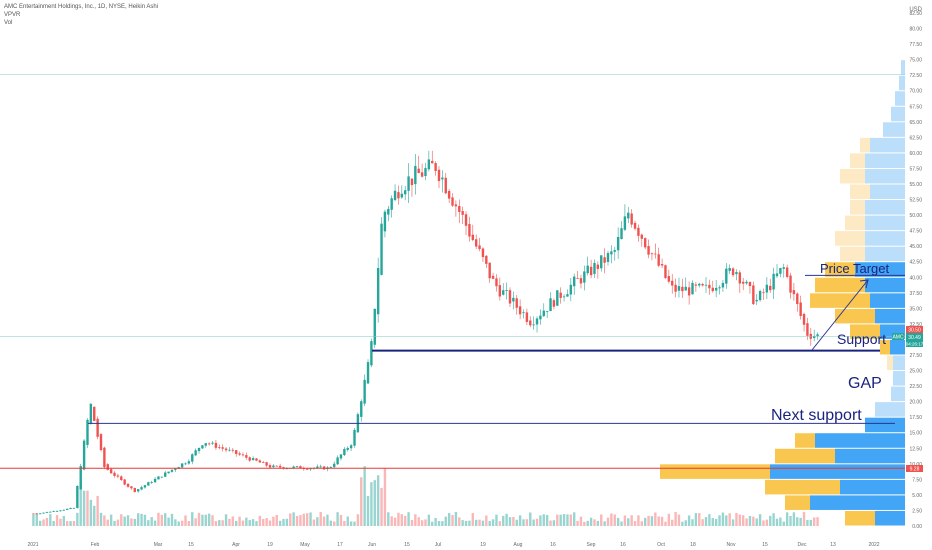  I want to click on y-tick-label: 35.00, so click(915, 309).